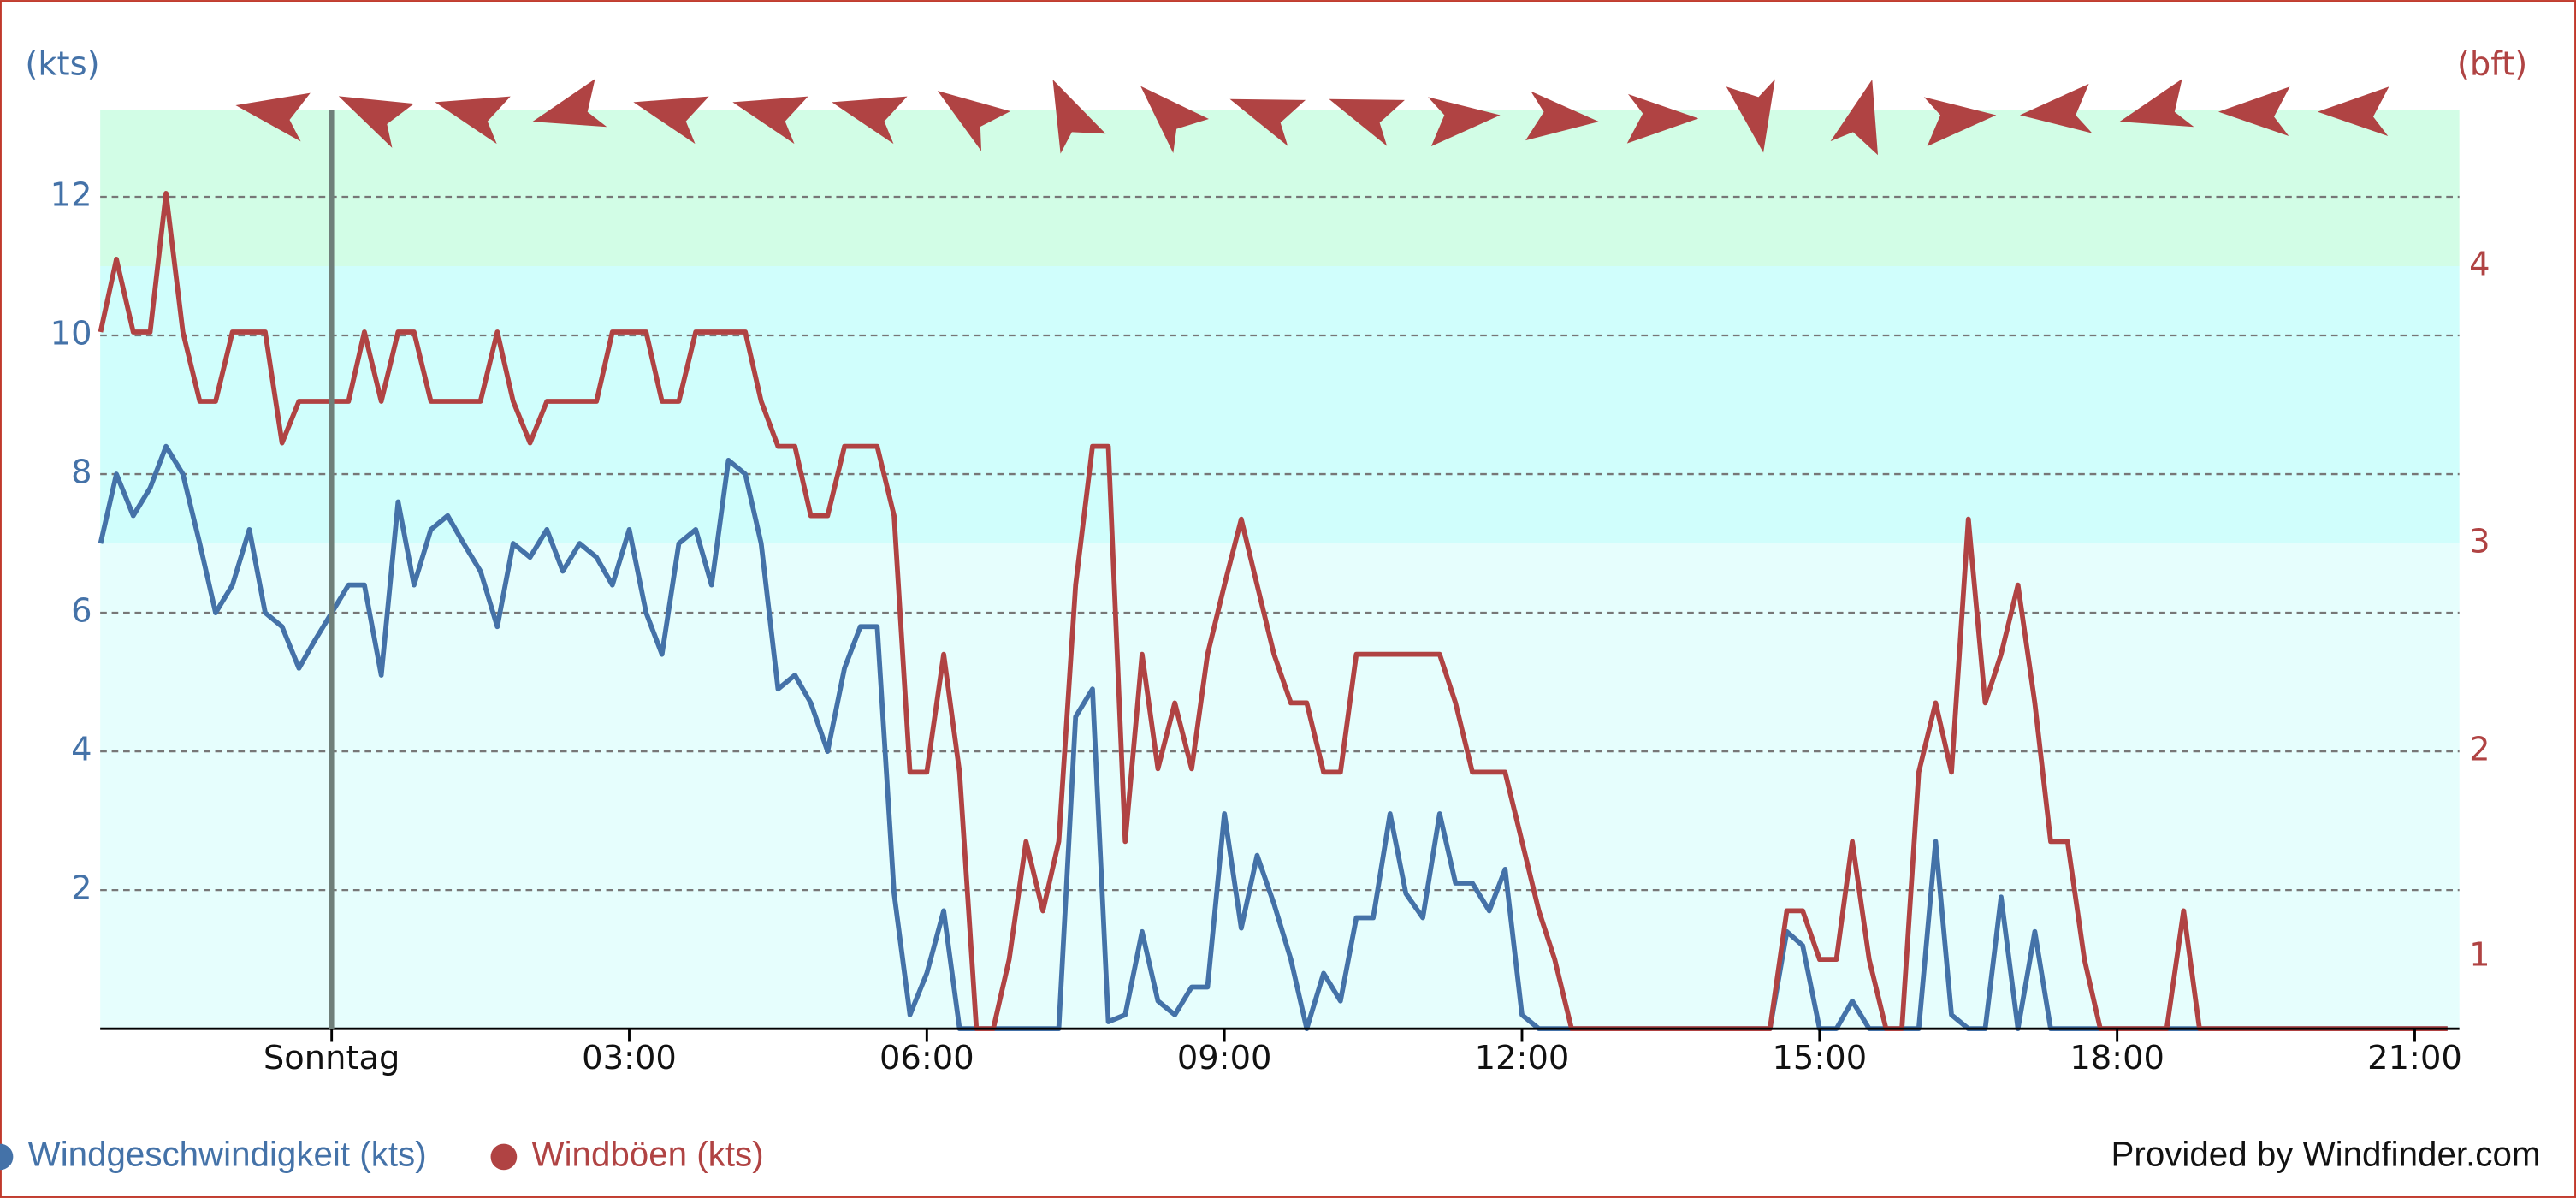  What do you see at coordinates (926, 1058) in the screenshot?
I see `x-tick-label: 06:00` at bounding box center [926, 1058].